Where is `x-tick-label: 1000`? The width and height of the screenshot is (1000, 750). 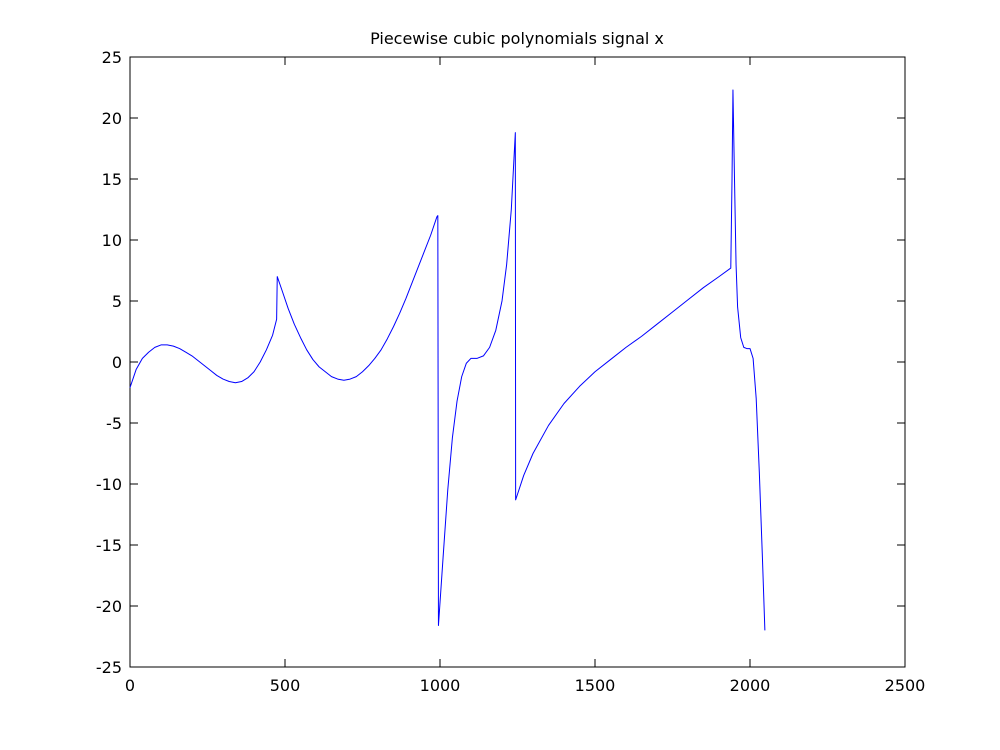 x-tick-label: 1000 is located at coordinates (440, 685).